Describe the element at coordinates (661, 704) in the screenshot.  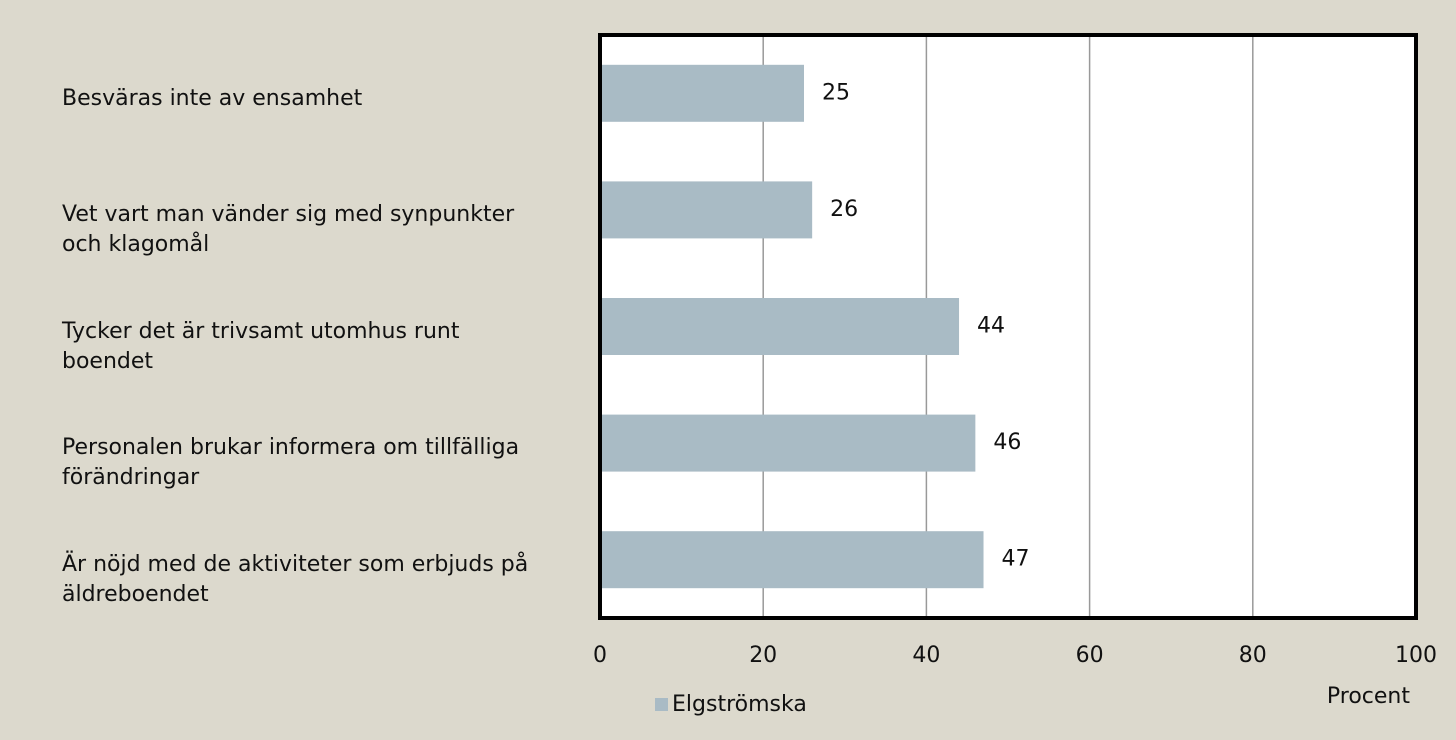
I see `legend-swatch` at that location.